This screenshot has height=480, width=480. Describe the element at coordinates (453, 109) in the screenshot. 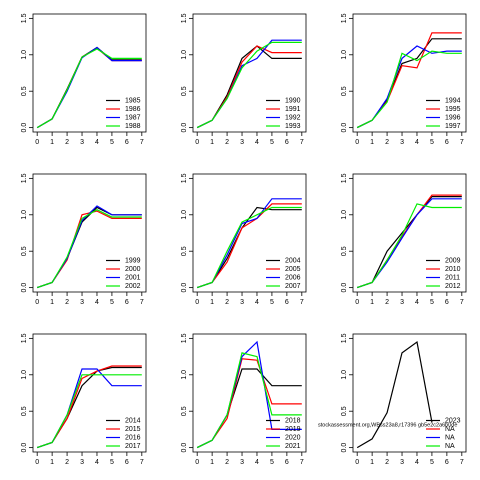

I see `legend-label: 1995` at that location.